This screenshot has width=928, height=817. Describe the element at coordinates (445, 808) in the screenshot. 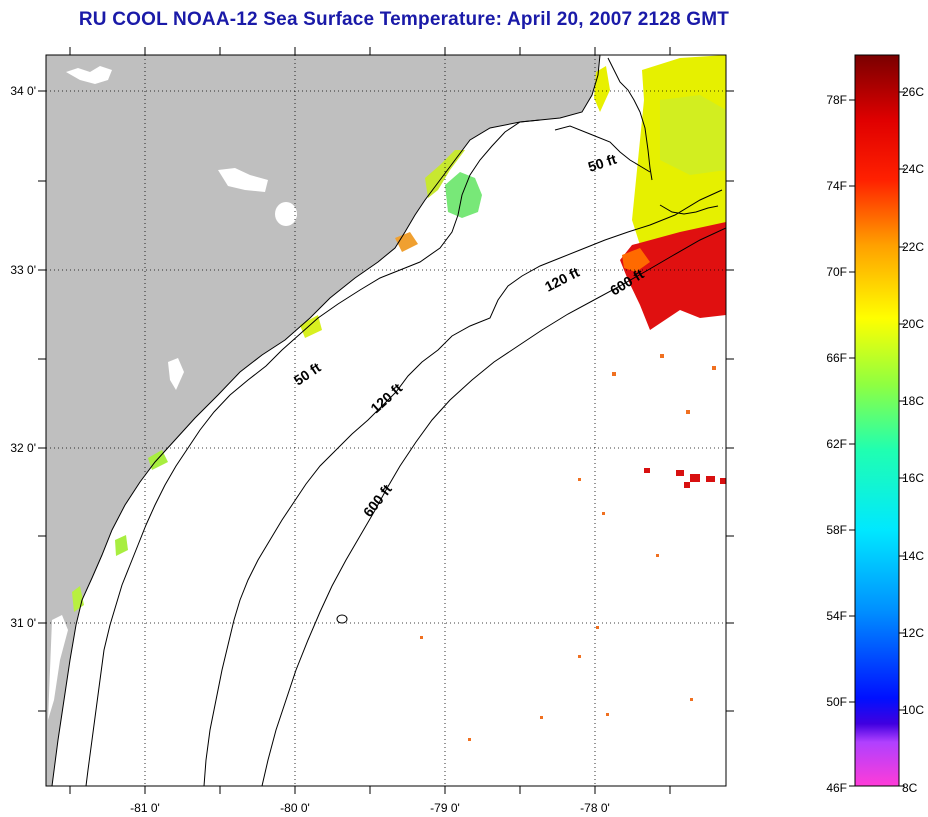

I see `lon-label-79: -79 0'` at that location.